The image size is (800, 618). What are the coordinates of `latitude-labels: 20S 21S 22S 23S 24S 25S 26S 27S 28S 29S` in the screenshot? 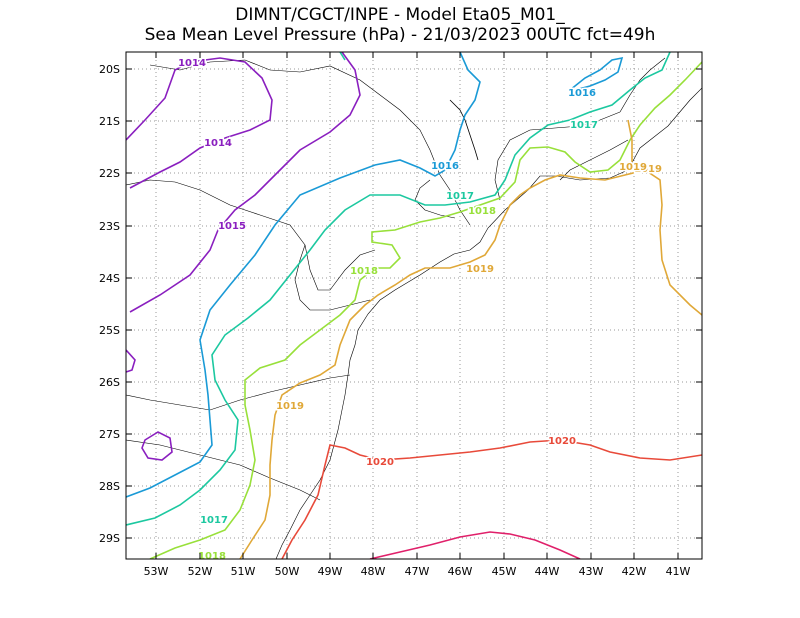 It's located at (109, 304).